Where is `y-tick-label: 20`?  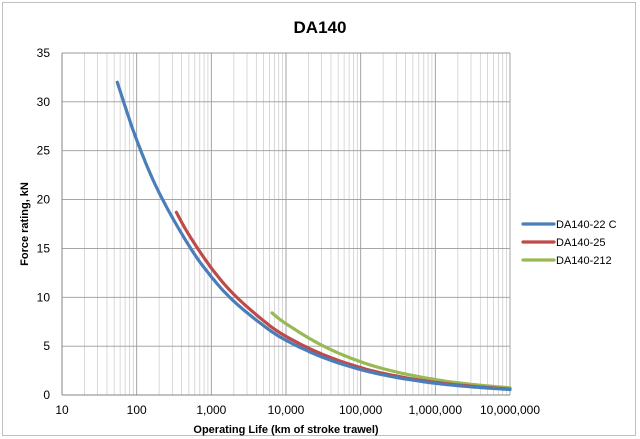 y-tick-label: 20 is located at coordinates (44, 200).